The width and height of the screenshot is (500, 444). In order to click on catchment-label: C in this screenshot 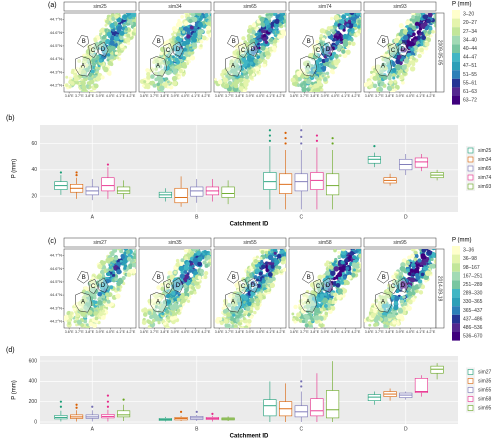, I will do `click(93, 287)`.